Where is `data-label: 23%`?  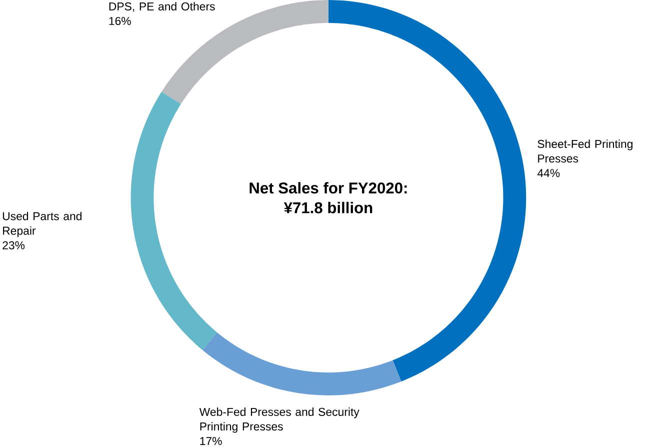
data-label: 23% is located at coordinates (13, 245).